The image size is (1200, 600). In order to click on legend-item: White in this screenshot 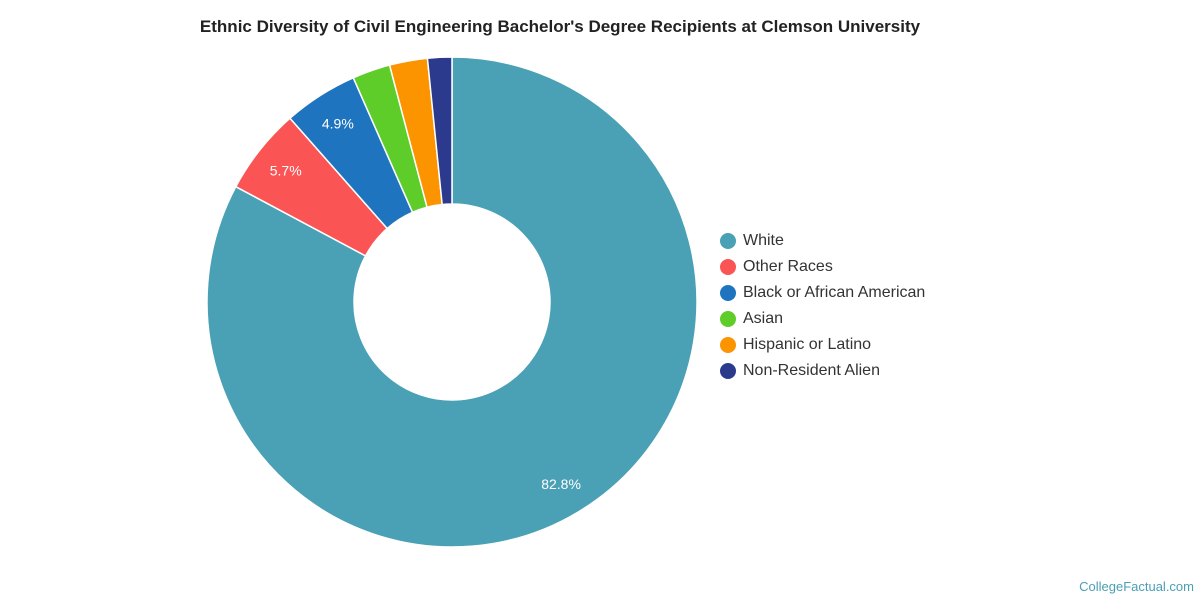, I will do `click(822, 241)`.